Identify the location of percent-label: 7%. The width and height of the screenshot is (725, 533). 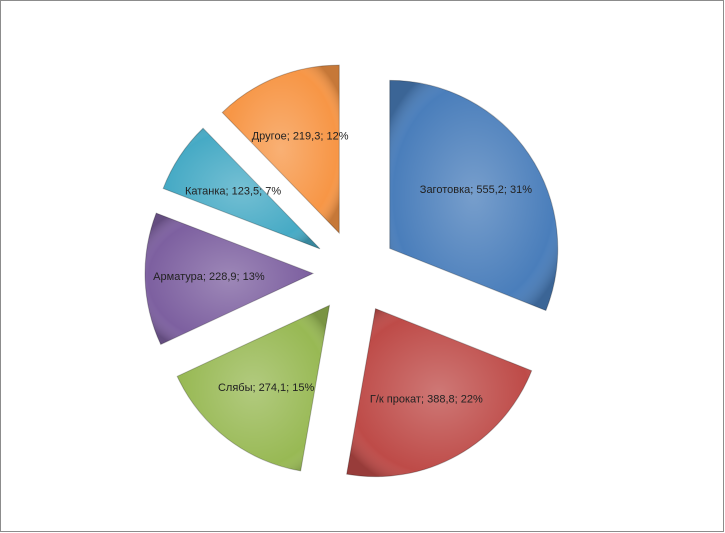
(273, 191).